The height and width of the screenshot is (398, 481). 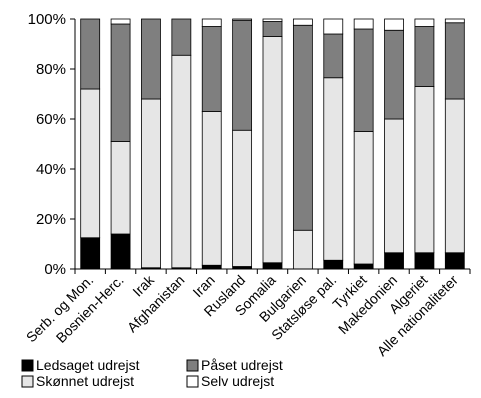 What do you see at coordinates (51, 119) in the screenshot?
I see `y-tick-label: 60%` at bounding box center [51, 119].